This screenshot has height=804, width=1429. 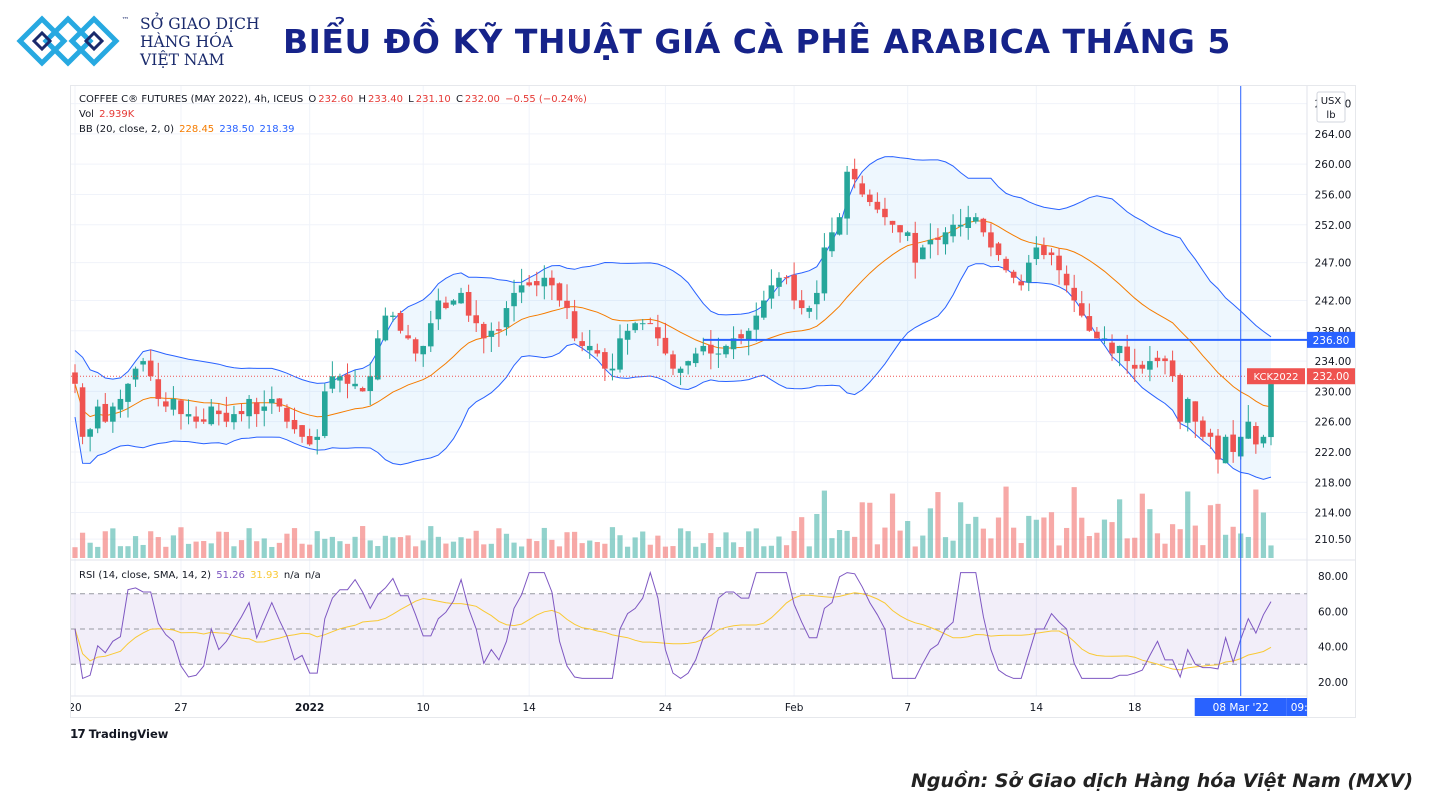 What do you see at coordinates (182, 60) in the screenshot?
I see `logo-line-3: VIỆT NAM` at bounding box center [182, 60].